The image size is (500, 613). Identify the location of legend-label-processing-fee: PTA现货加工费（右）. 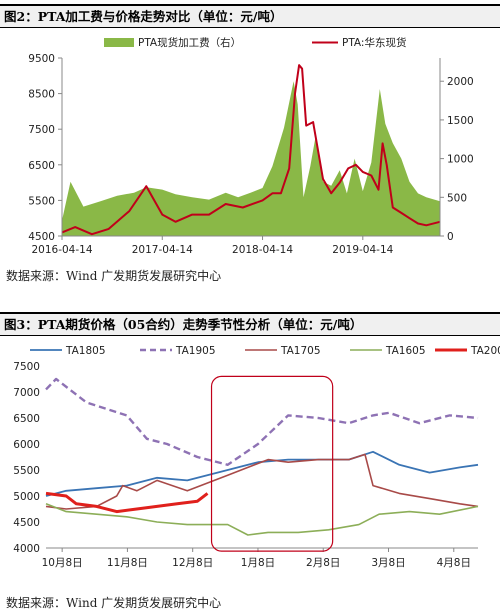
(189, 42).